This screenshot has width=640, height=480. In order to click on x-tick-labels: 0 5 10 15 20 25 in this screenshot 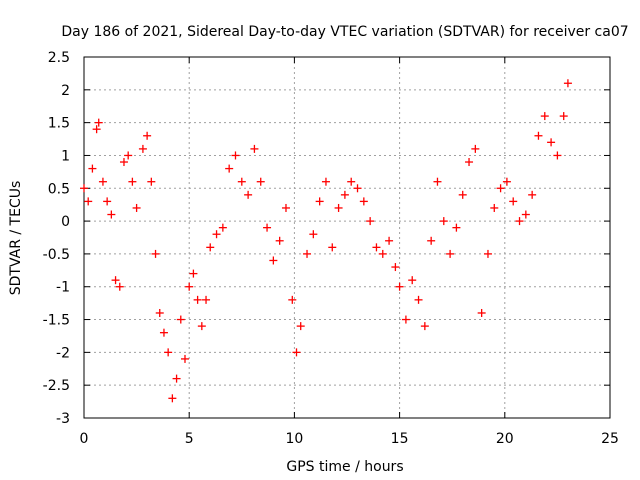, I will do `click(349, 439)`.